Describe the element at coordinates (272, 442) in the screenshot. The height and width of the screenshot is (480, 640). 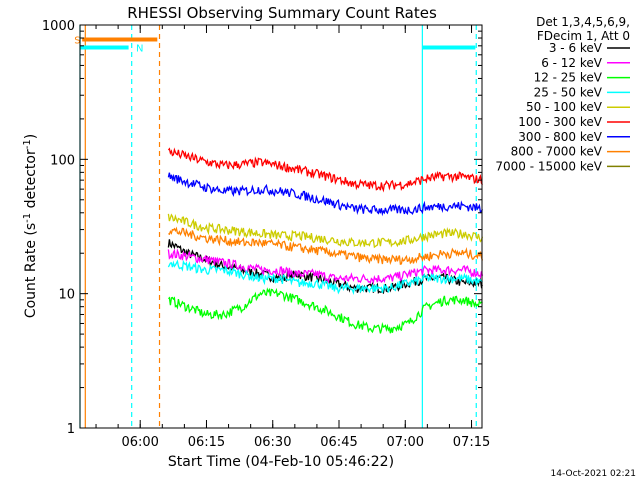
I see `x-tick-label: 06:30` at that location.